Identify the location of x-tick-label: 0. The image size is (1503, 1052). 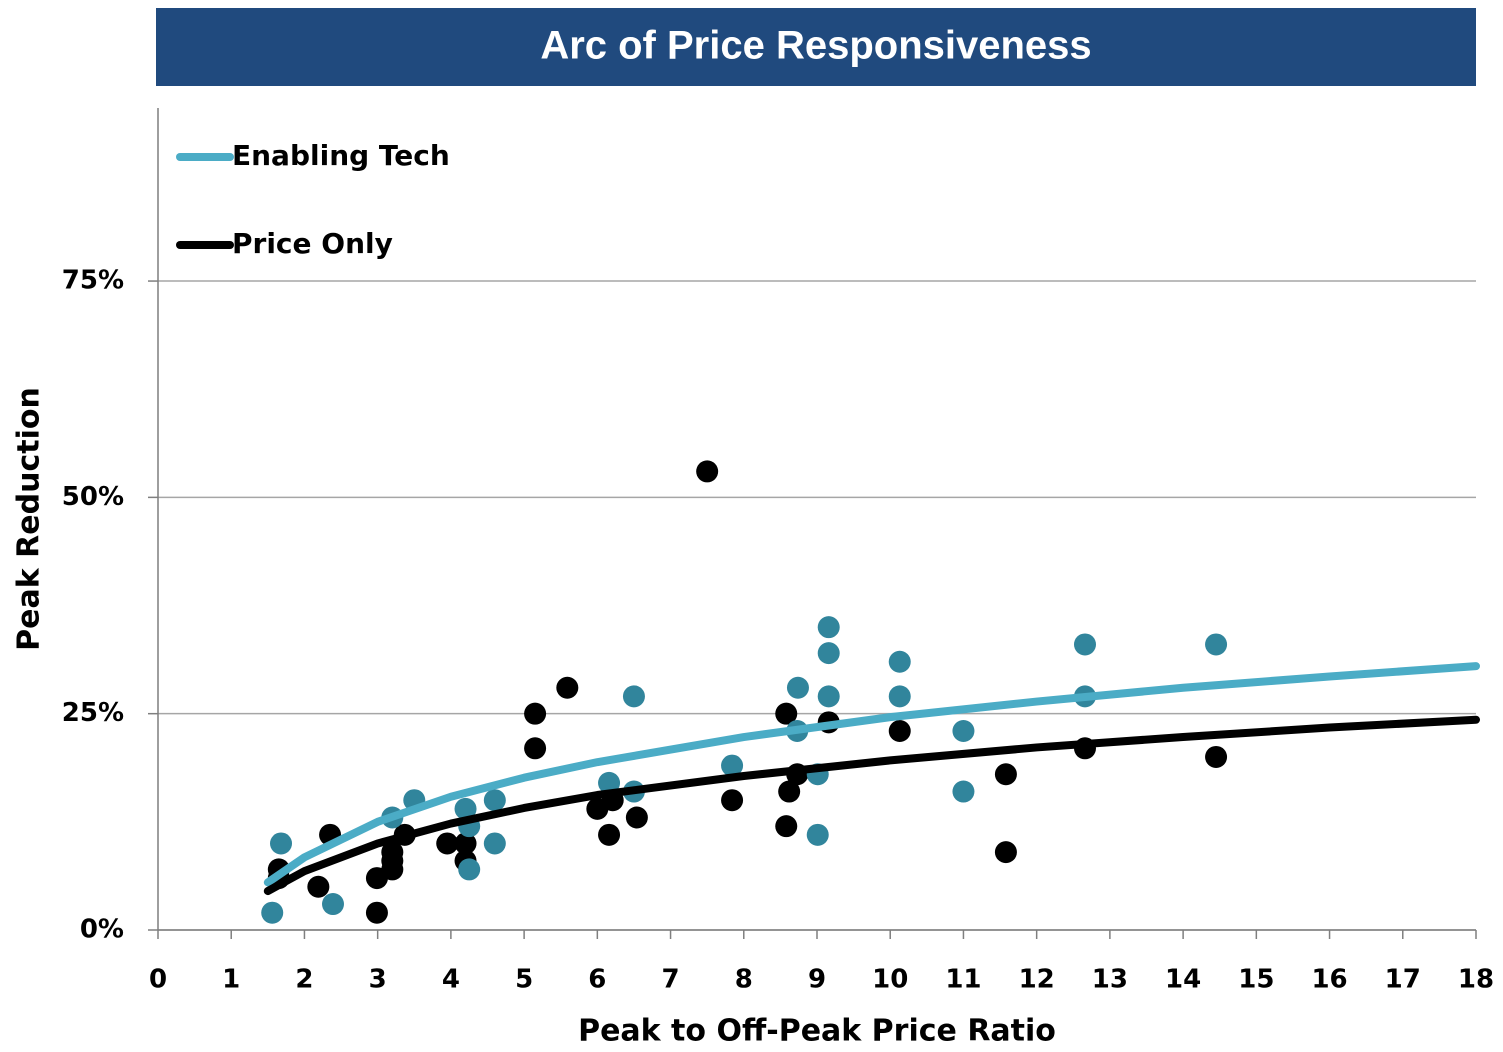
(158, 980).